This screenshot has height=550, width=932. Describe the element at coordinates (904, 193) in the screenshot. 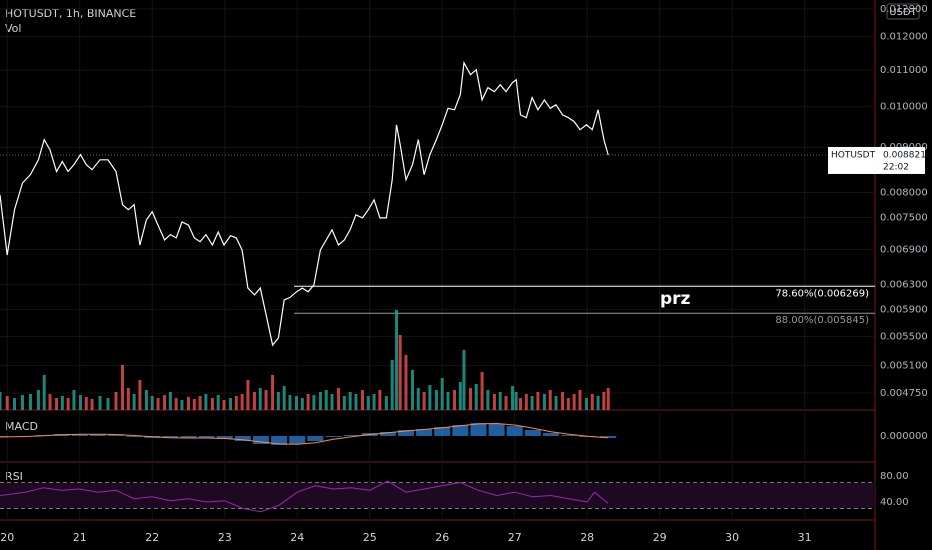

I see `y-tick-label: 0.008000` at that location.